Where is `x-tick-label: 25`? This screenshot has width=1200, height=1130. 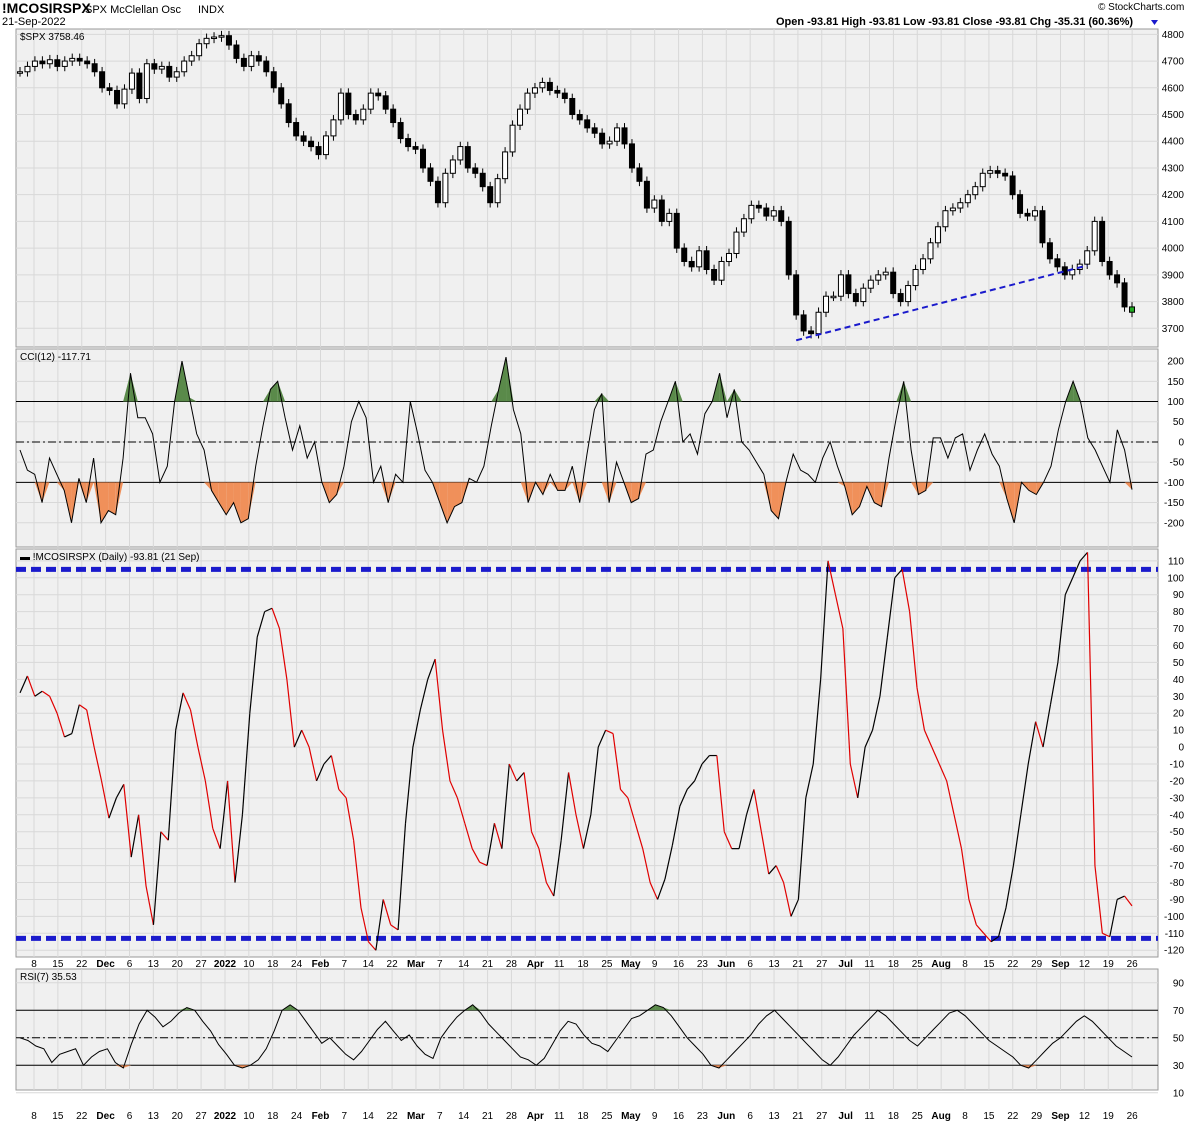
x-tick-label: 25 is located at coordinates (918, 964).